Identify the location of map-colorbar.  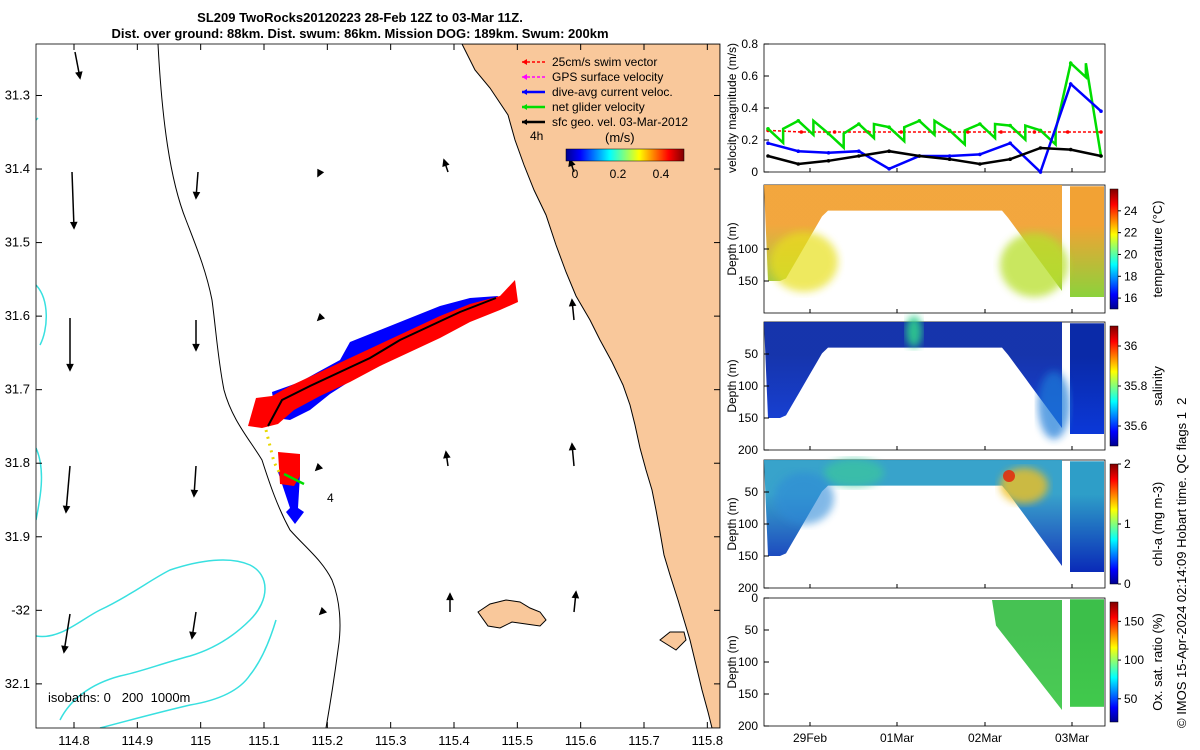
(625, 155).